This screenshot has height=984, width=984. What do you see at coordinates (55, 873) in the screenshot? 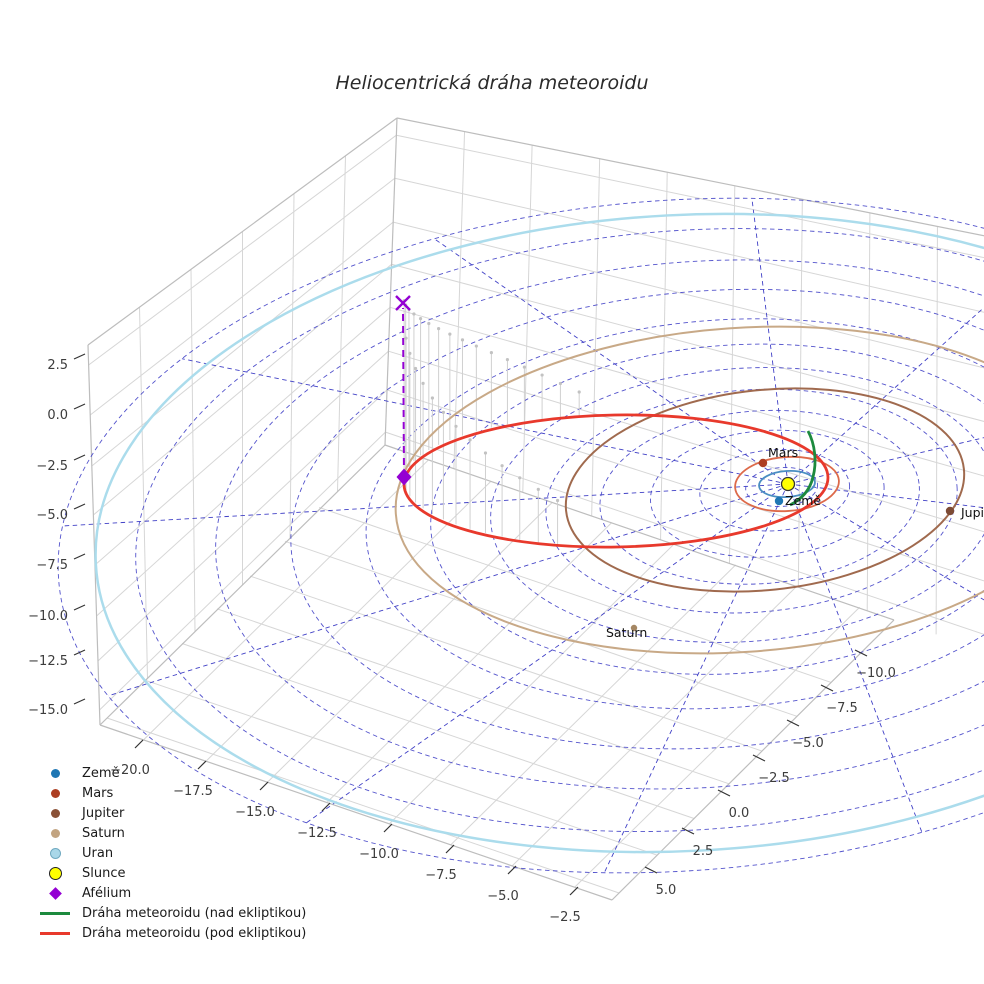
I see `legend-marker-dot-big-icon` at bounding box center [55, 873].